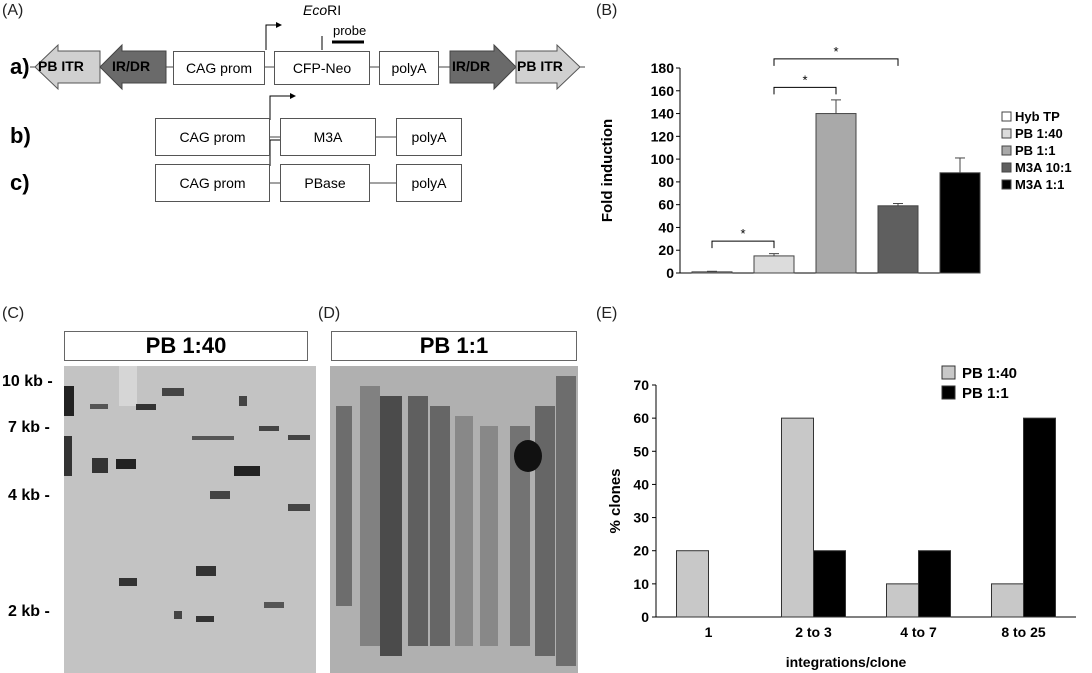 This screenshot has height=673, width=1092. What do you see at coordinates (709, 632) in the screenshot?
I see `chart-e-xtick-label: 1` at bounding box center [709, 632].